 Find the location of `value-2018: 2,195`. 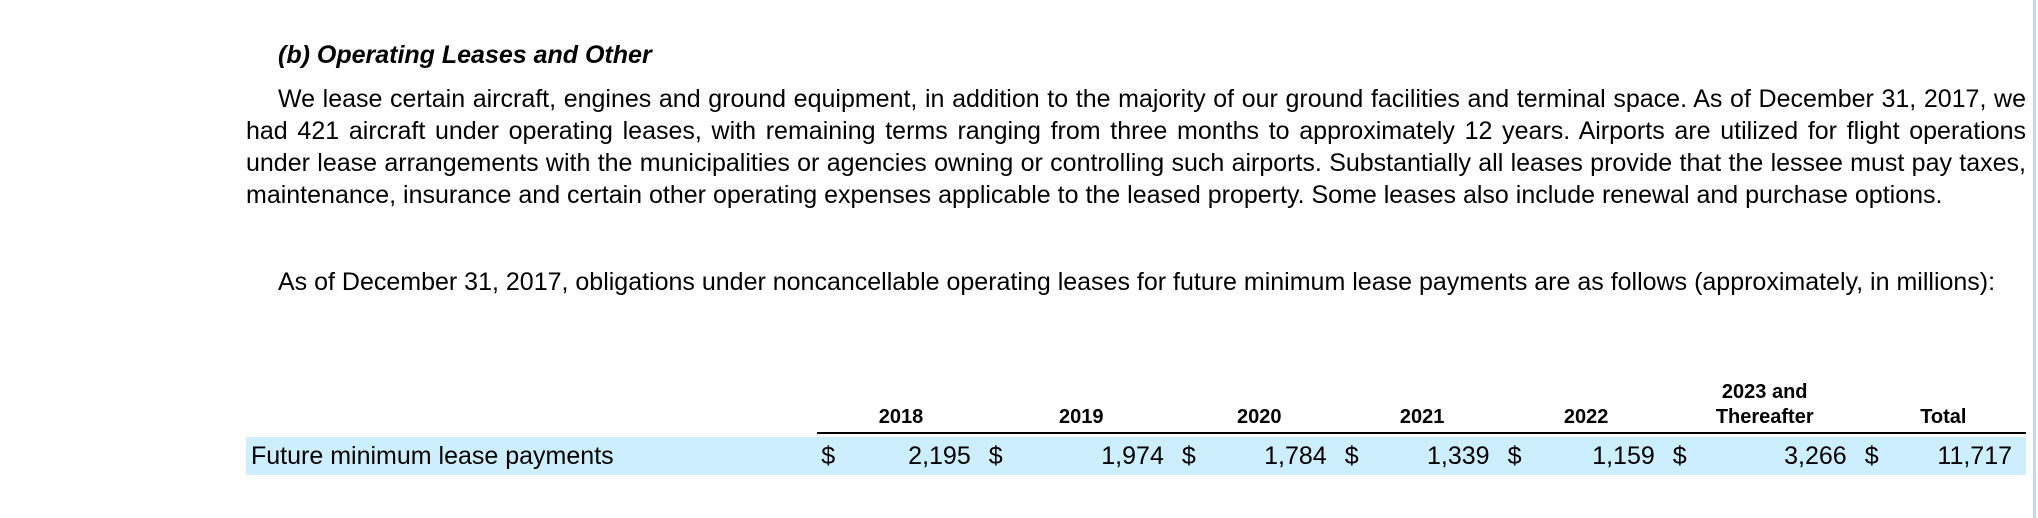

value-2018: 2,195 is located at coordinates (918, 456).